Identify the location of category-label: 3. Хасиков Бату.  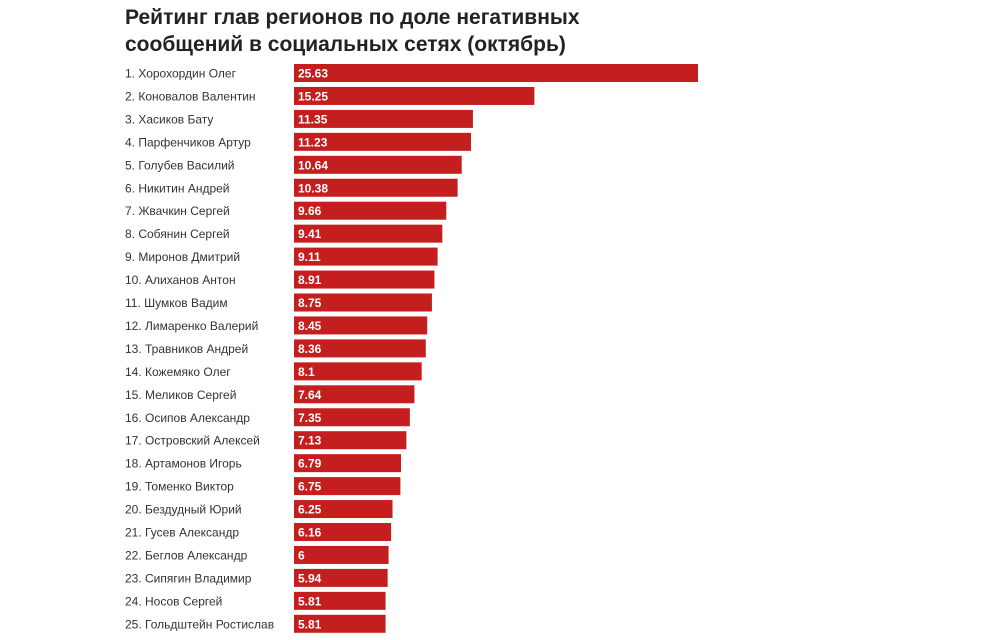
(169, 119).